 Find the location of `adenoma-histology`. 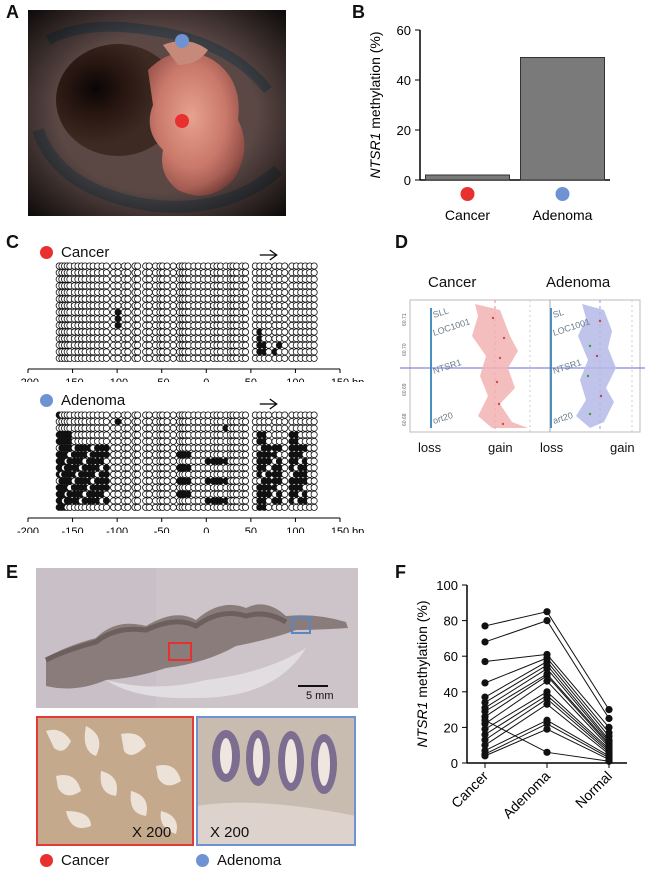

adenoma-histology is located at coordinates (276, 781).